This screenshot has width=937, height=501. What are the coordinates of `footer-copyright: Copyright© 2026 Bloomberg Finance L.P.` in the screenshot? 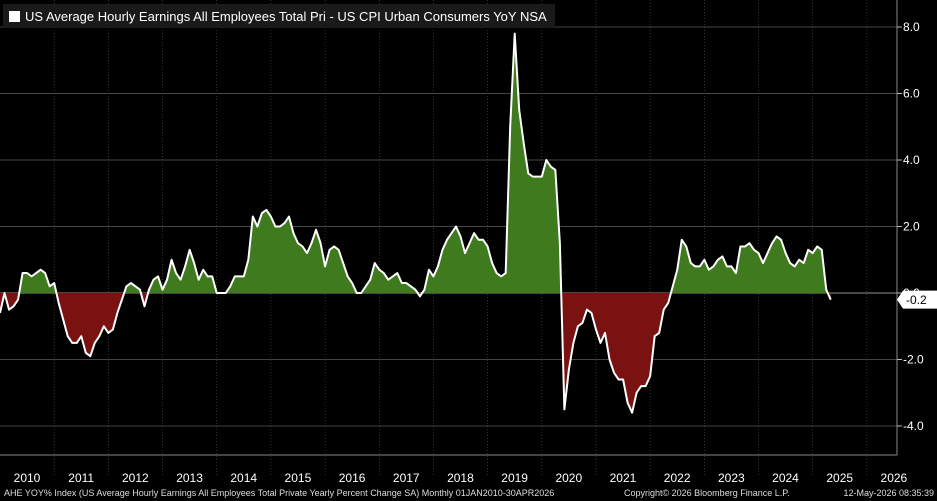 It's located at (707, 493).